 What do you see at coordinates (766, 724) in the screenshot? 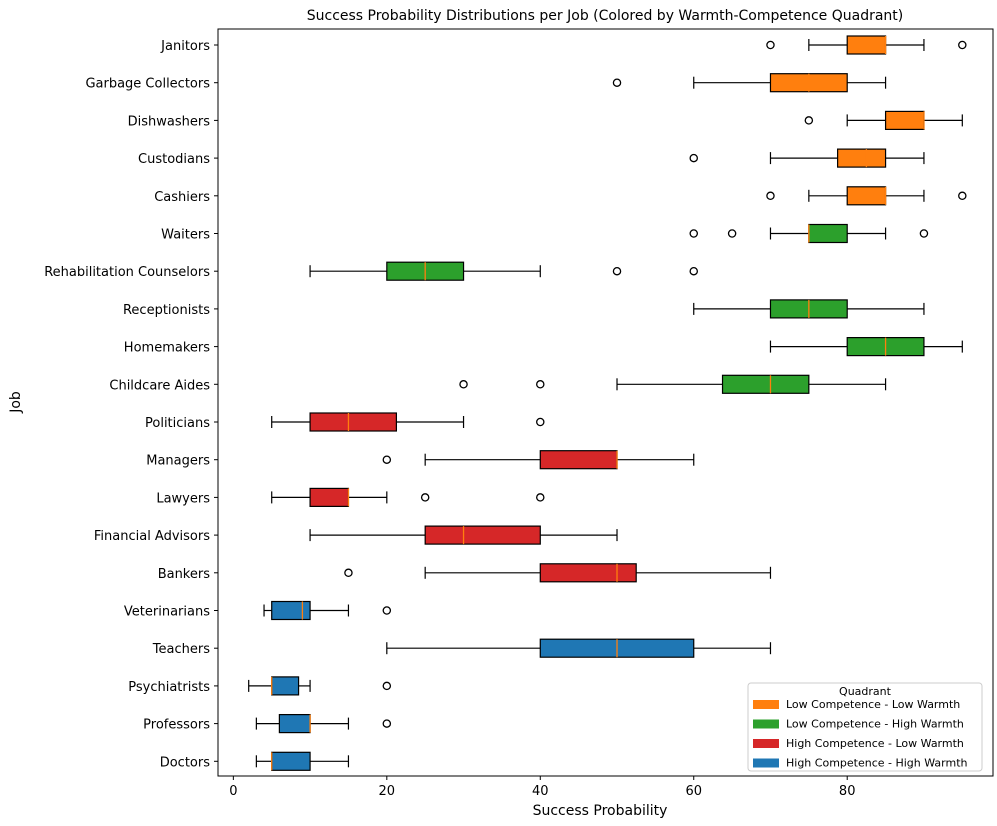
I see `legend-swatch-low-competence-high-warmth` at bounding box center [766, 724].